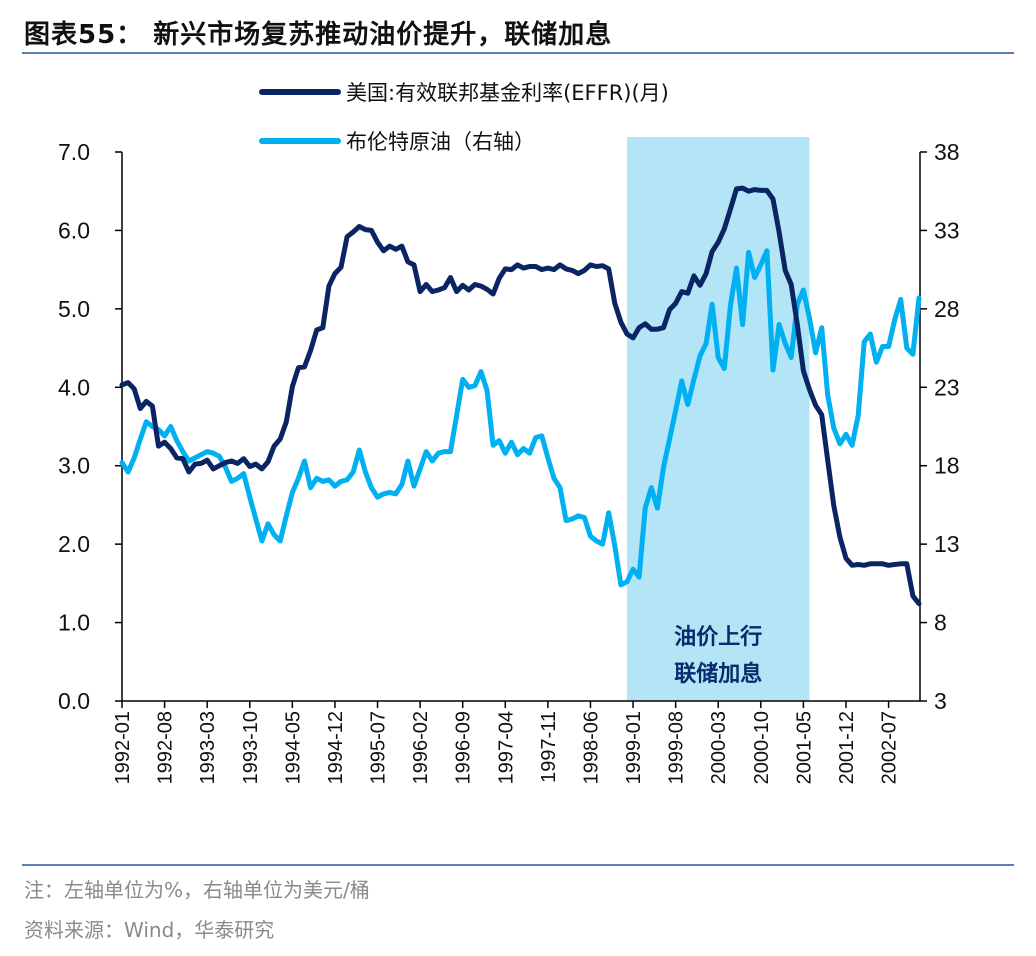 The image size is (1036, 956). What do you see at coordinates (518, 53) in the screenshot?
I see `title-divider` at bounding box center [518, 53].